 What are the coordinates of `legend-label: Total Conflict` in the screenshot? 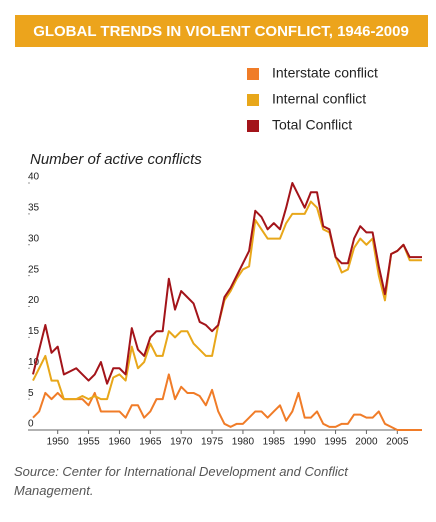 It's located at (312, 125).